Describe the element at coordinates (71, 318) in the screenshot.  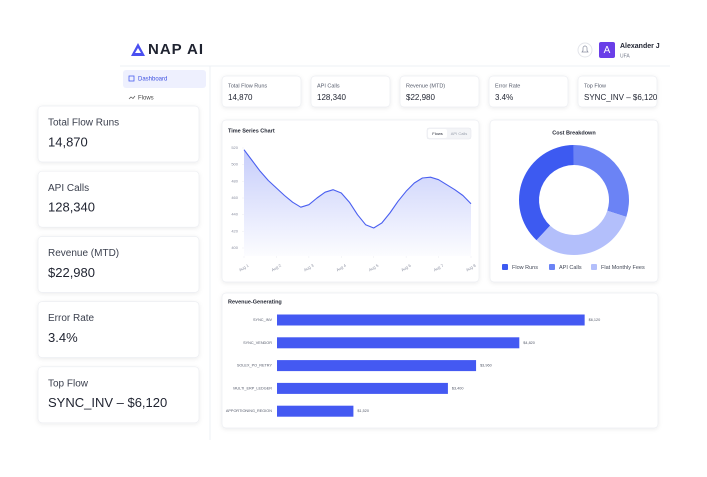
I see `overlay-label: Error Rate` at that location.